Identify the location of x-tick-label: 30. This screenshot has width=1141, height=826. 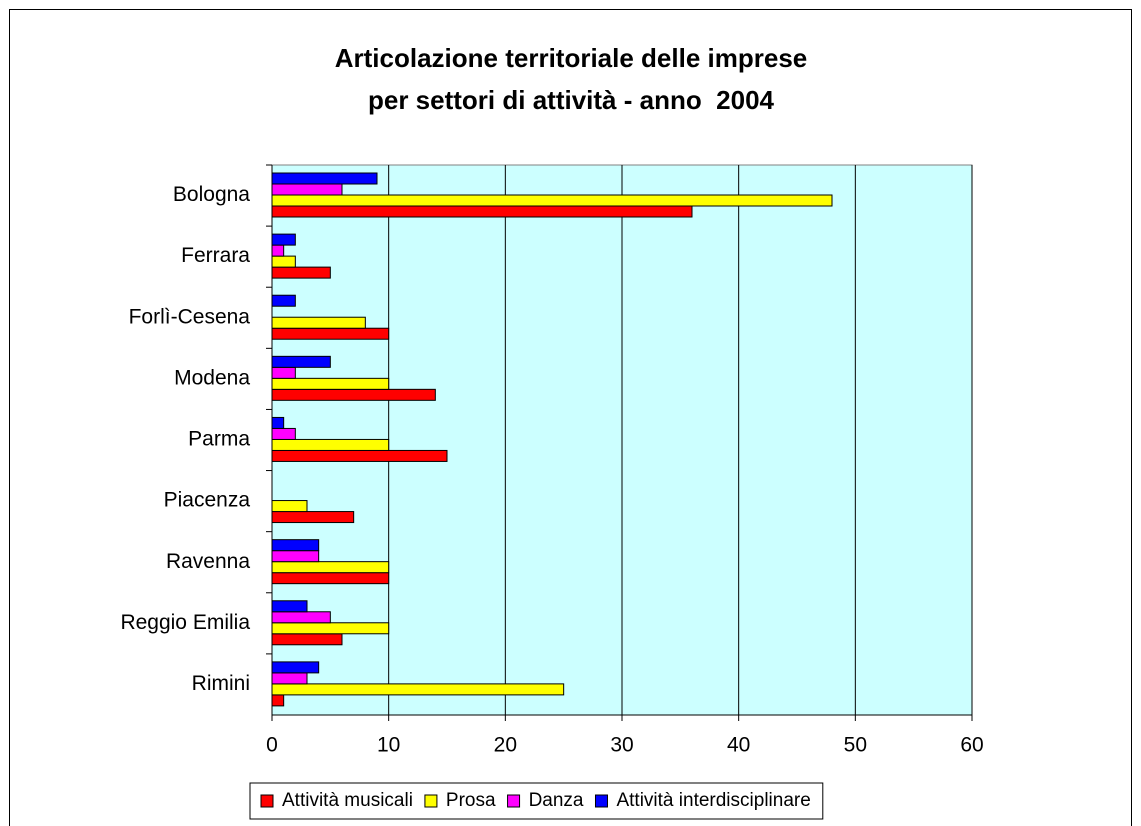
(621, 745).